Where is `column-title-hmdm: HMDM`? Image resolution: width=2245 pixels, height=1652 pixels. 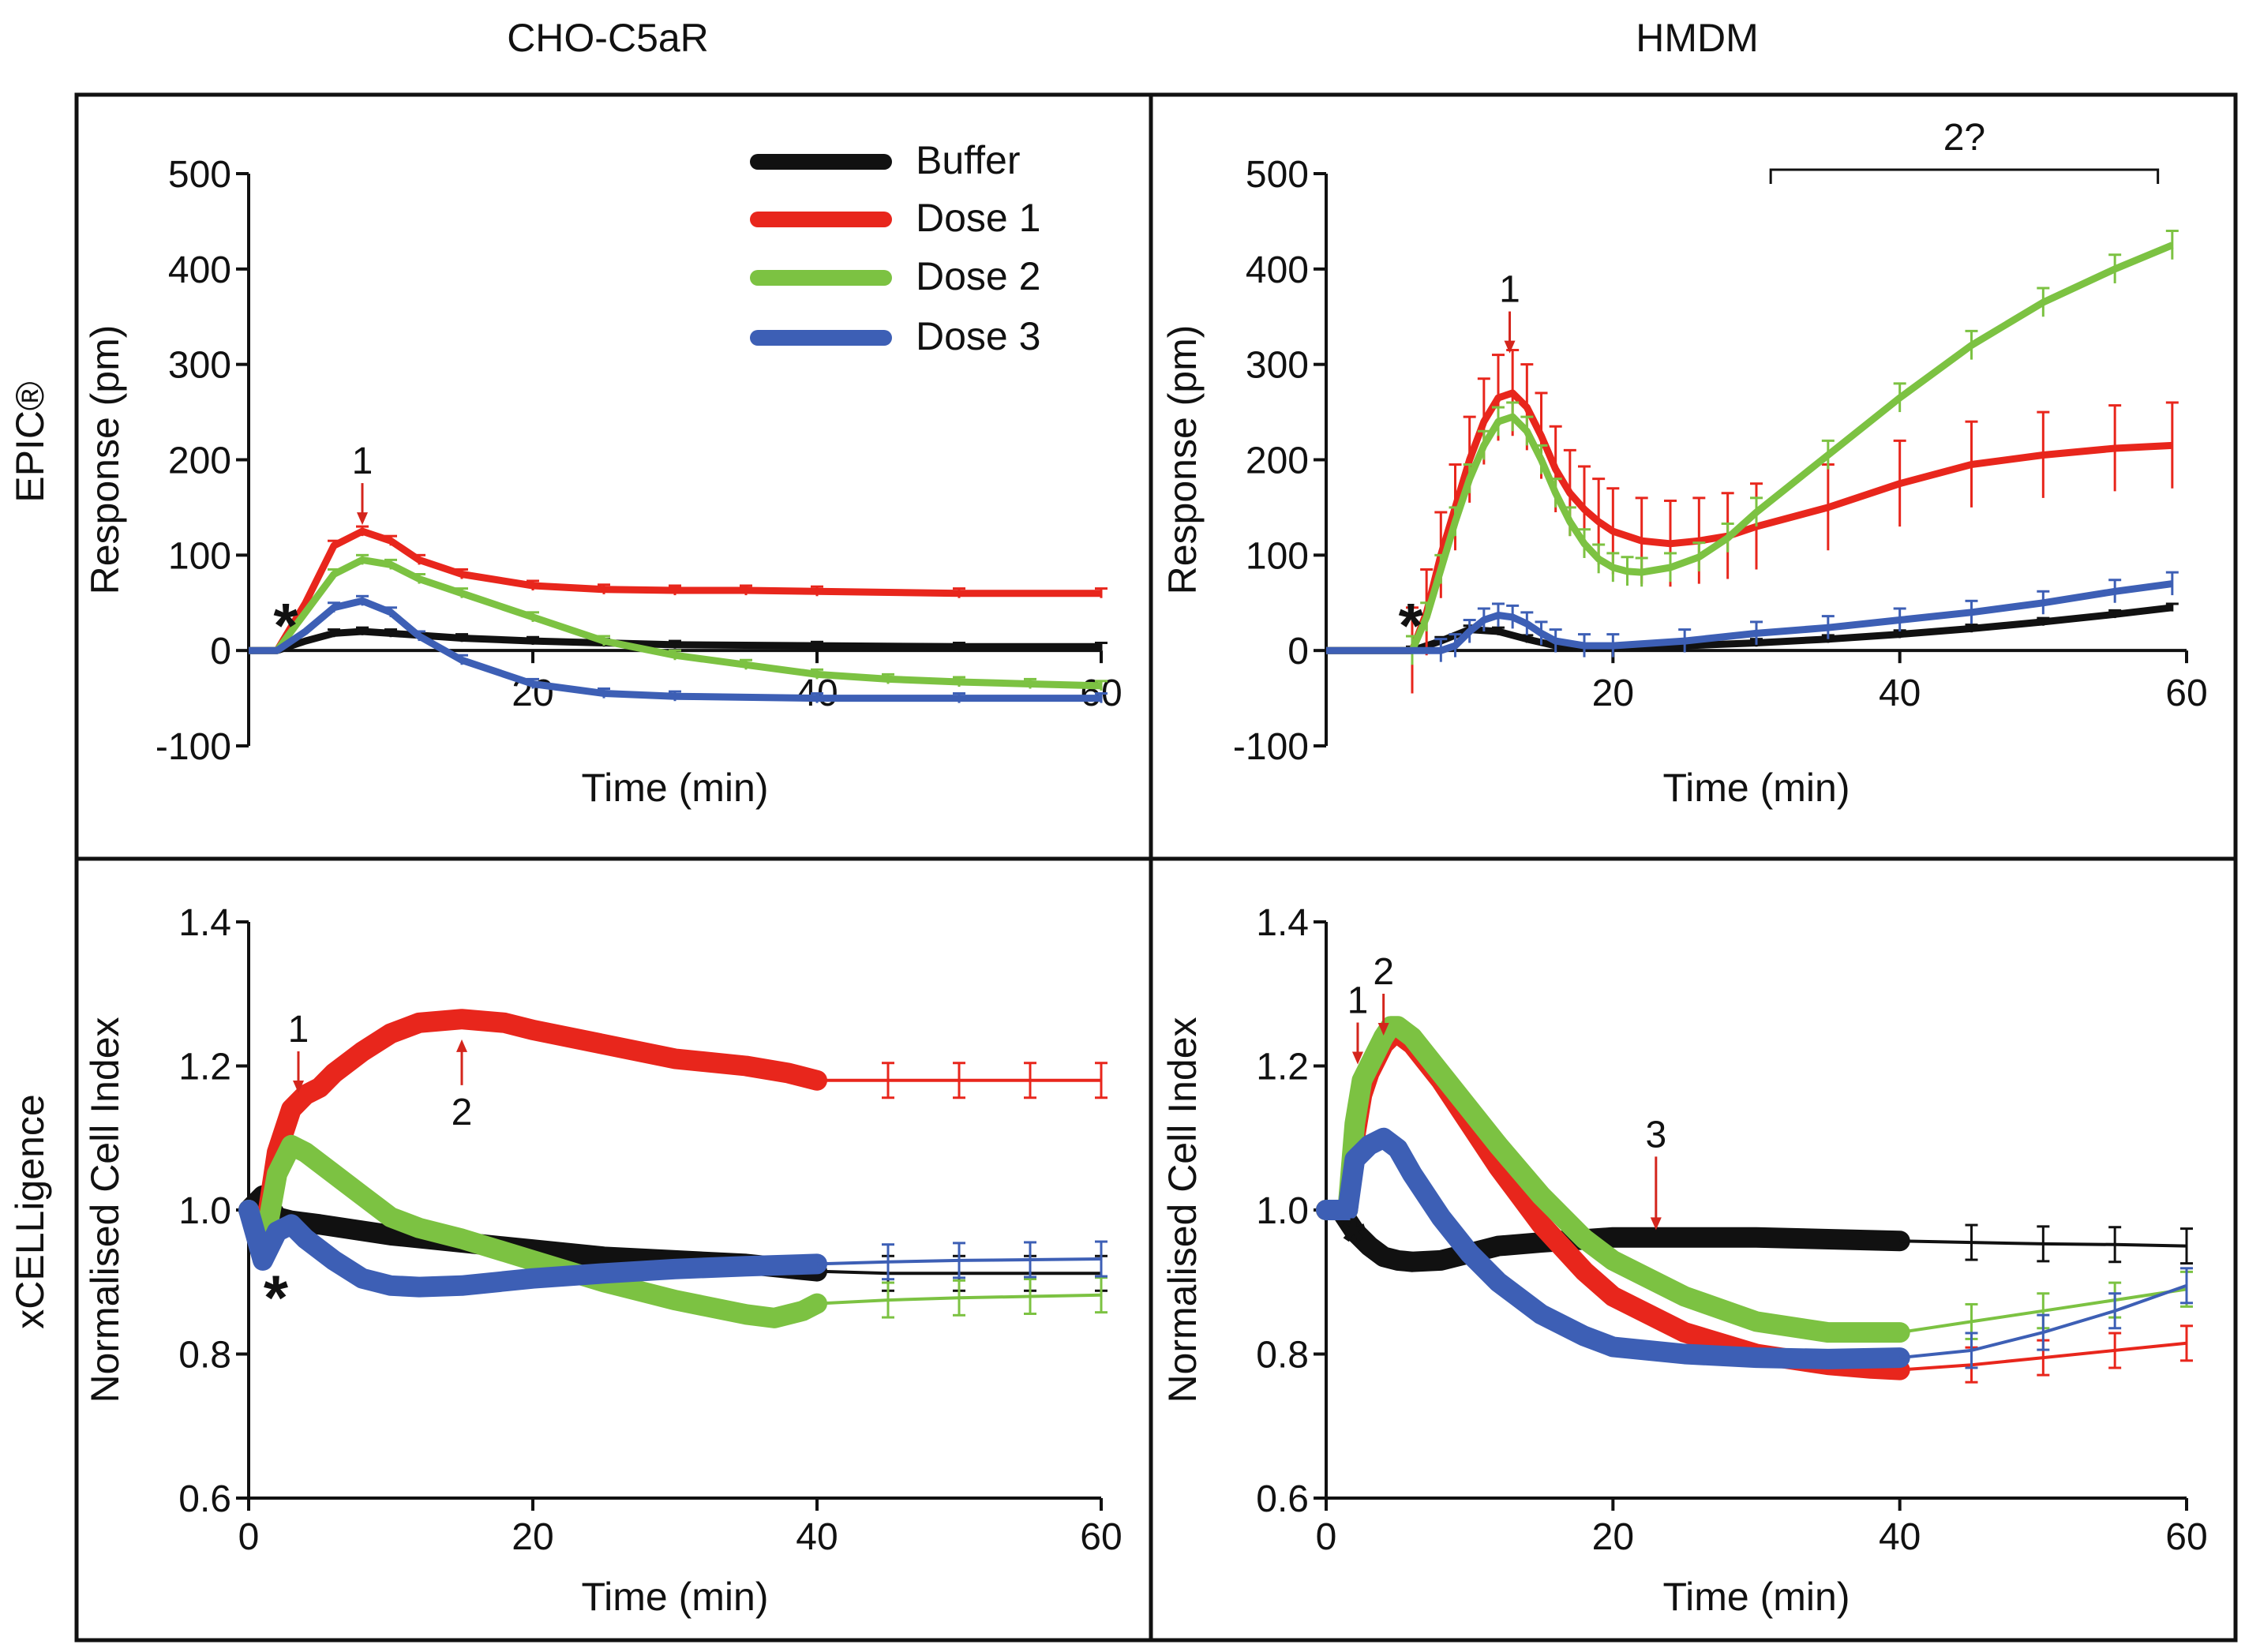
column-title-hmdm: HMDM is located at coordinates (1698, 38).